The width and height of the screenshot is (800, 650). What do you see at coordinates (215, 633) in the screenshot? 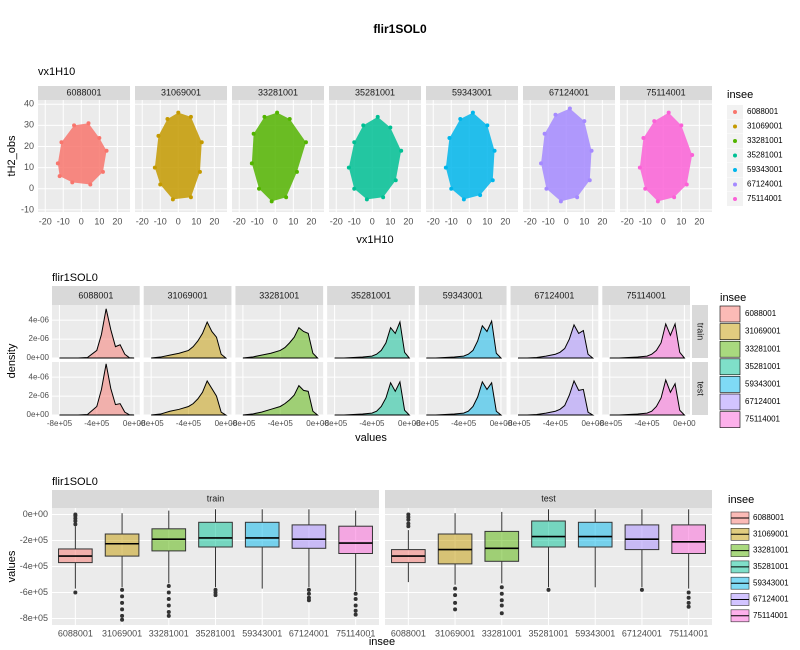
I see `x-tick-label: 35281001` at bounding box center [215, 633].